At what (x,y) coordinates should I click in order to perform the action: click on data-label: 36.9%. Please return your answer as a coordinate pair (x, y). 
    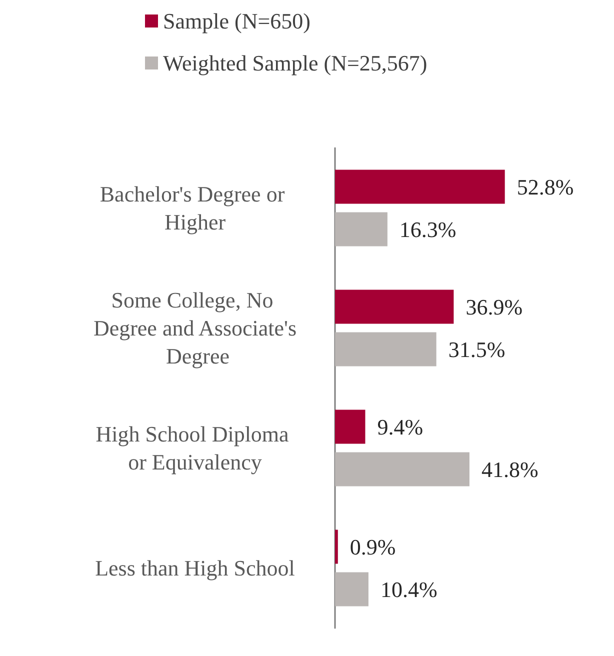
    Looking at the image, I should click on (494, 307).